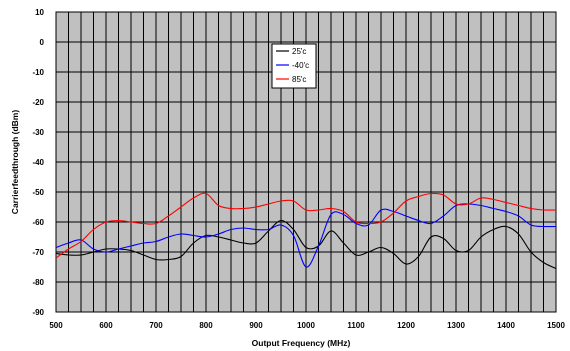 The height and width of the screenshot is (351, 570). What do you see at coordinates (301, 343) in the screenshot?
I see `x-axis-title: Output Frequency (MHz)` at bounding box center [301, 343].